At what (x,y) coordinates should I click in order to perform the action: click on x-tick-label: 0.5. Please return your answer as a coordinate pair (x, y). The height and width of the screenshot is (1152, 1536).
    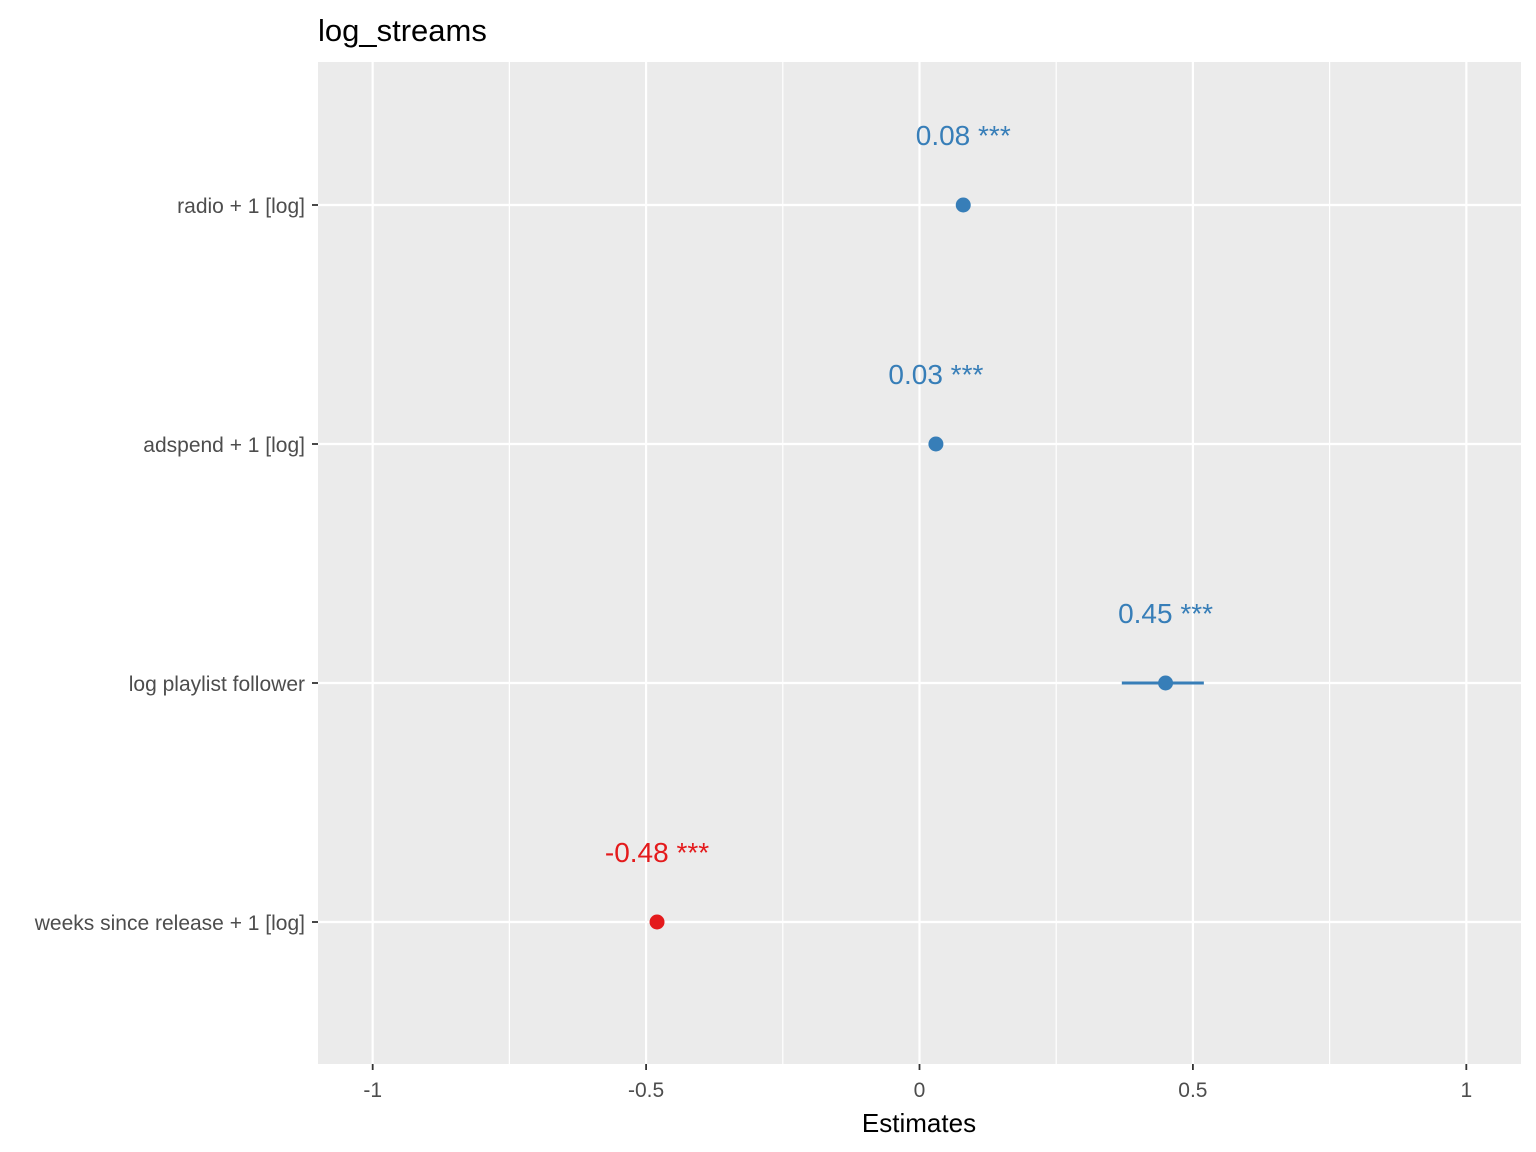
    Looking at the image, I should click on (1192, 1090).